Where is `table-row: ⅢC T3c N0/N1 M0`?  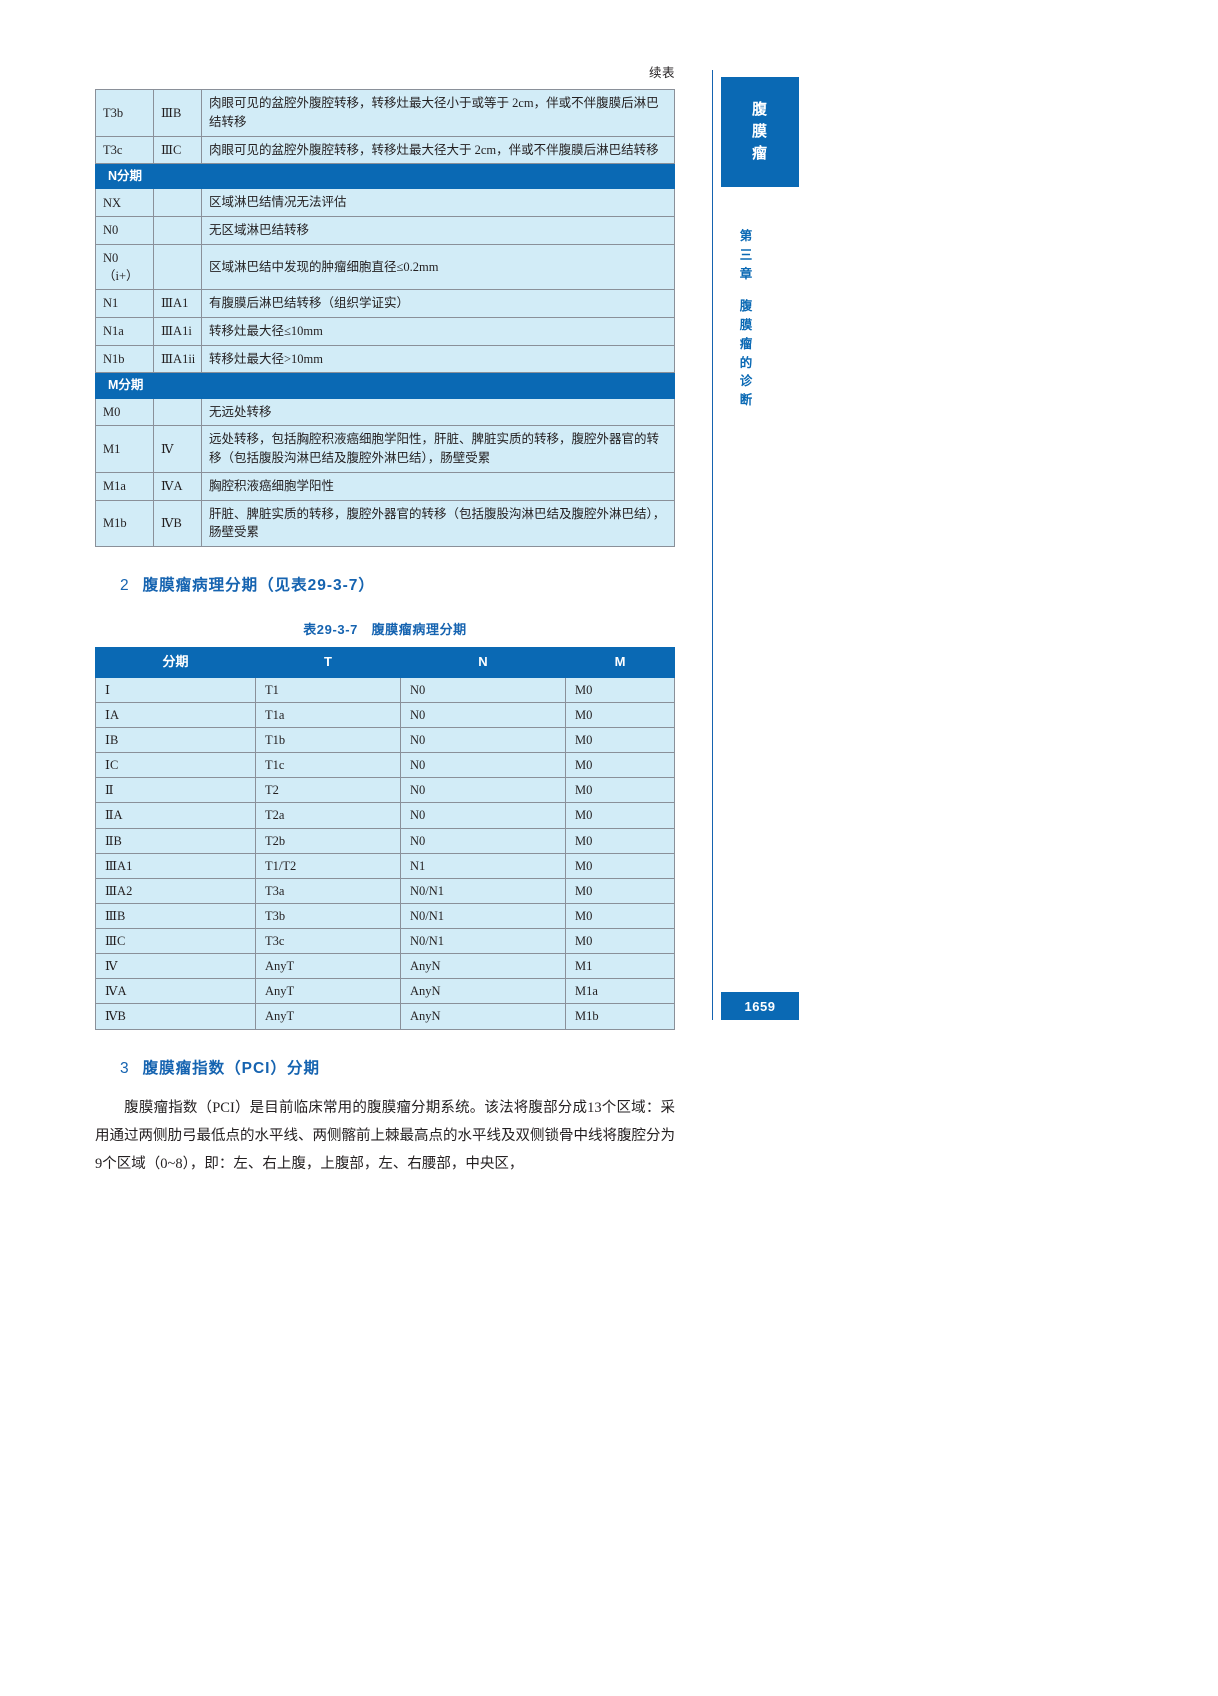 table-row: ⅢC T3c N0/N1 M0 is located at coordinates (385, 941).